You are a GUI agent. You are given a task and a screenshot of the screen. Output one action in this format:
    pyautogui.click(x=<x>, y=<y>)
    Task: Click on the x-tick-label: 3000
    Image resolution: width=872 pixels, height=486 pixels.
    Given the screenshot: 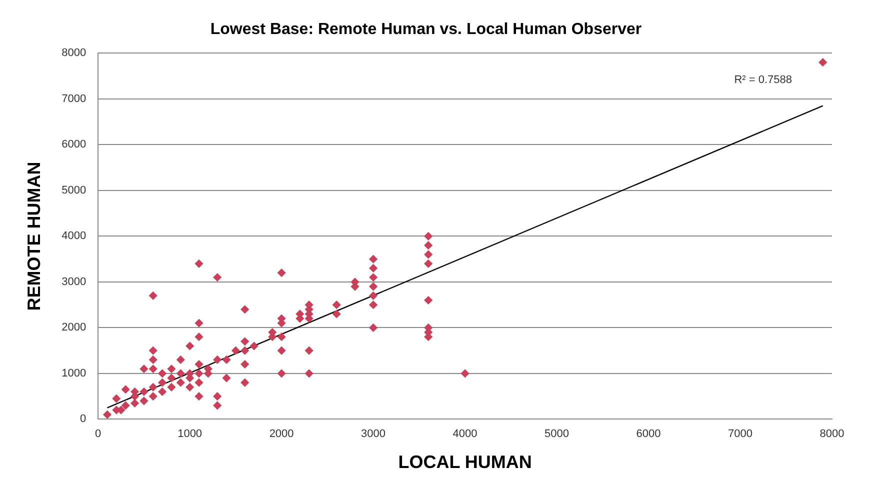 What is the action you would take?
    pyautogui.click(x=373, y=434)
    